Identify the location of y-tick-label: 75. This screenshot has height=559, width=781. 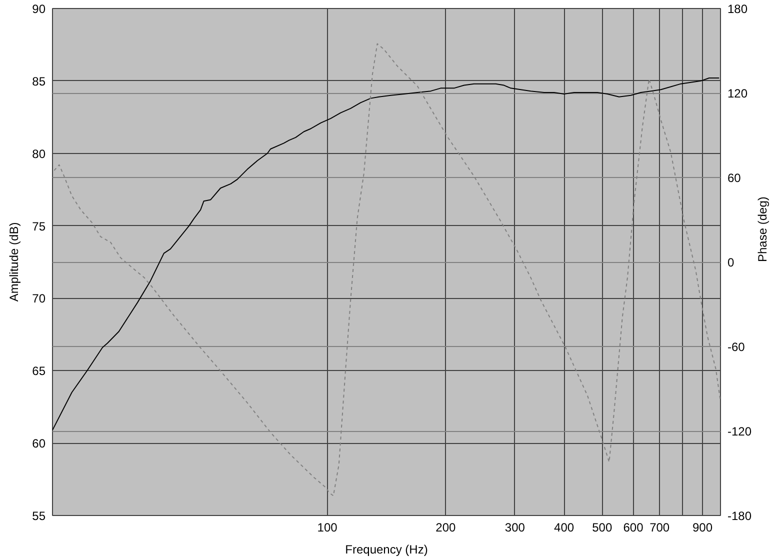
(39, 226).